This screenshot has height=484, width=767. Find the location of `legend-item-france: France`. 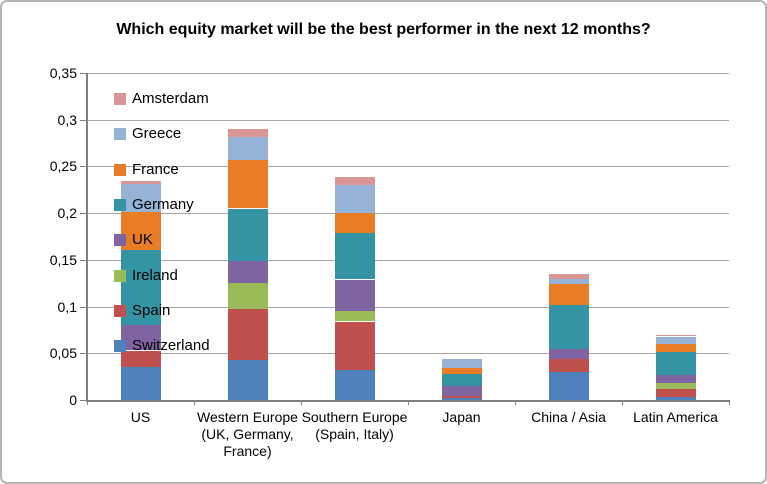

legend-item-france: France is located at coordinates (146, 170).